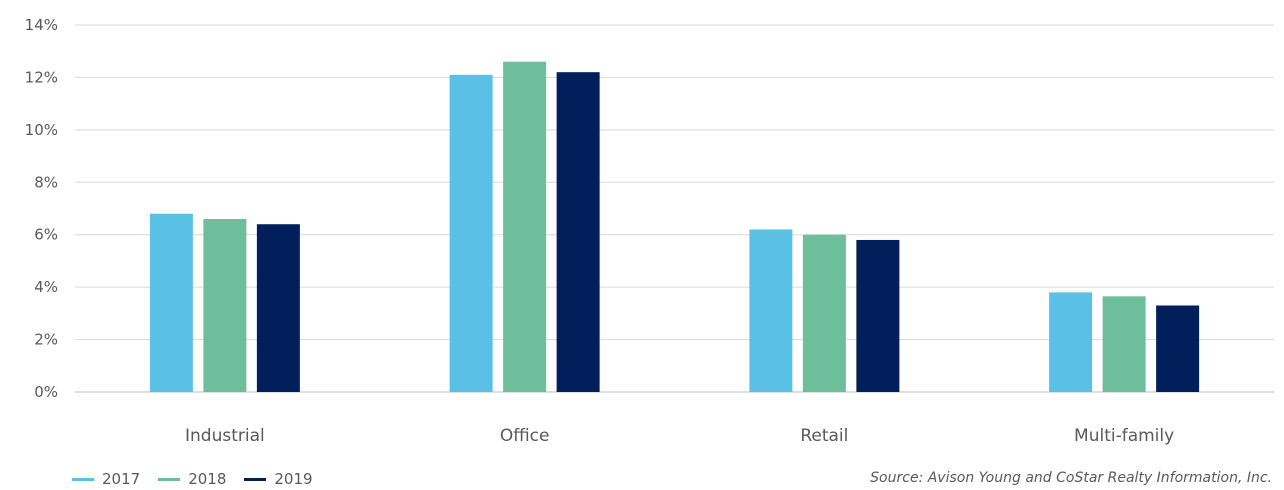  What do you see at coordinates (207, 479) in the screenshot?
I see `legend-label: 2018` at bounding box center [207, 479].